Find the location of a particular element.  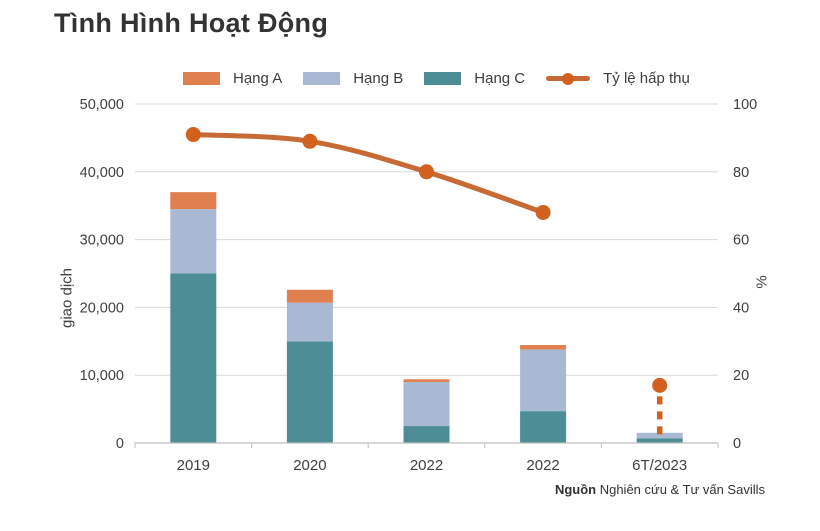

legend-item-hang-c: Hạng C is located at coordinates (474, 78).